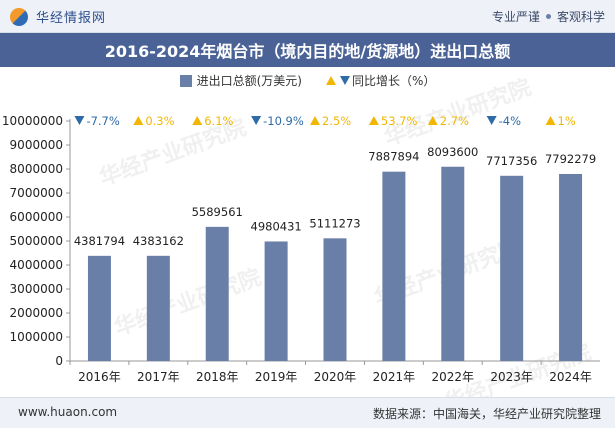  I want to click on bar-value-label: 5111273, so click(334, 223).